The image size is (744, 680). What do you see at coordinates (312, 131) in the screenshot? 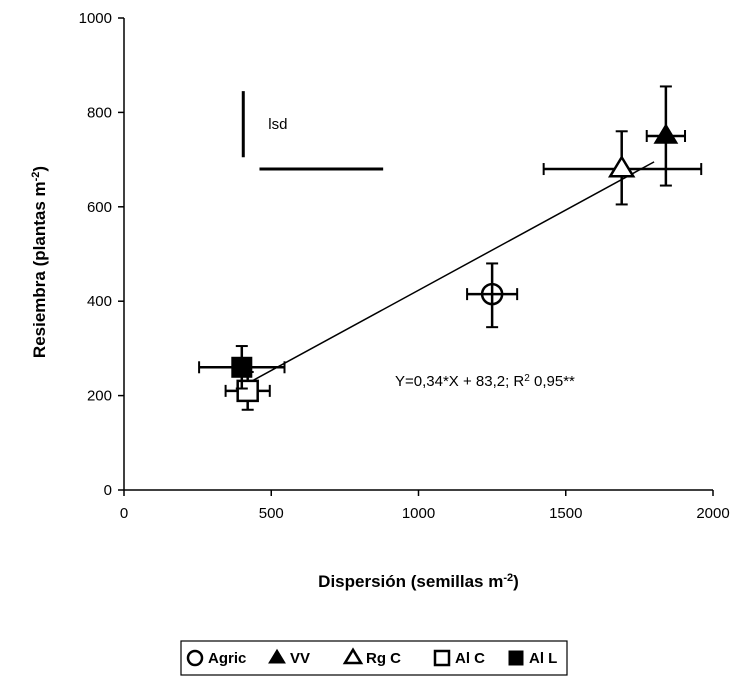
I see `lsd-bars: lsd` at bounding box center [312, 131].